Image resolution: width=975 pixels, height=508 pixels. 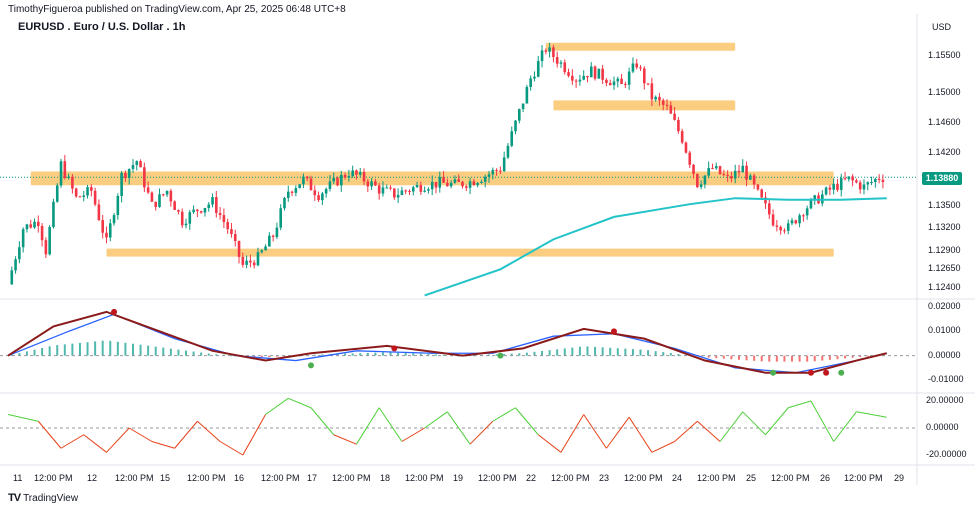 What do you see at coordinates (944, 330) in the screenshot?
I see `macd-tick-label: 0.01000` at bounding box center [944, 330].